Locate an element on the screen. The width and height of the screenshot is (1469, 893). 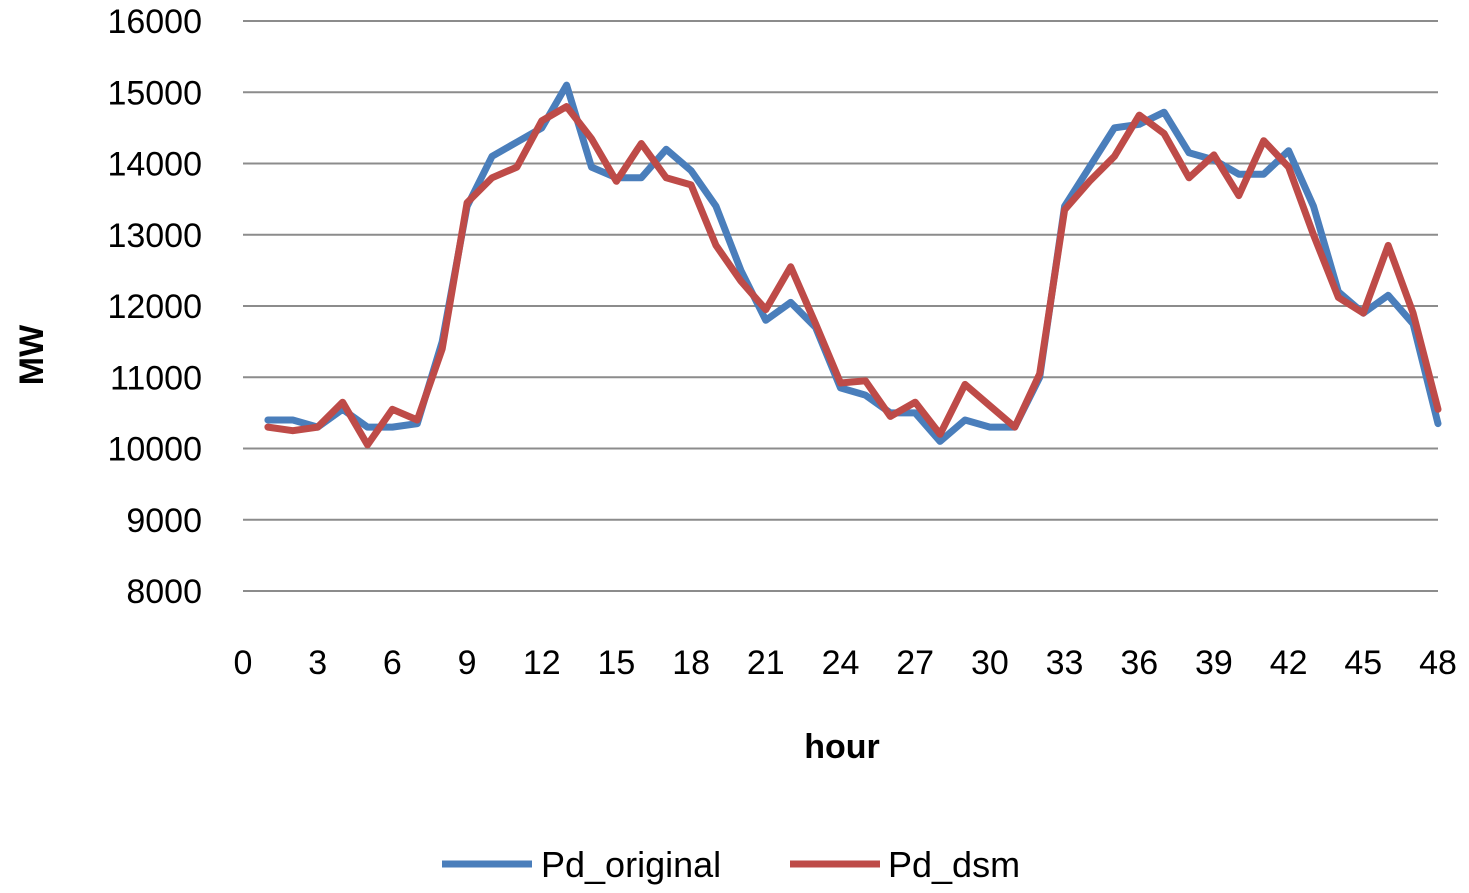
x-tick-label: 21 is located at coordinates (766, 663).